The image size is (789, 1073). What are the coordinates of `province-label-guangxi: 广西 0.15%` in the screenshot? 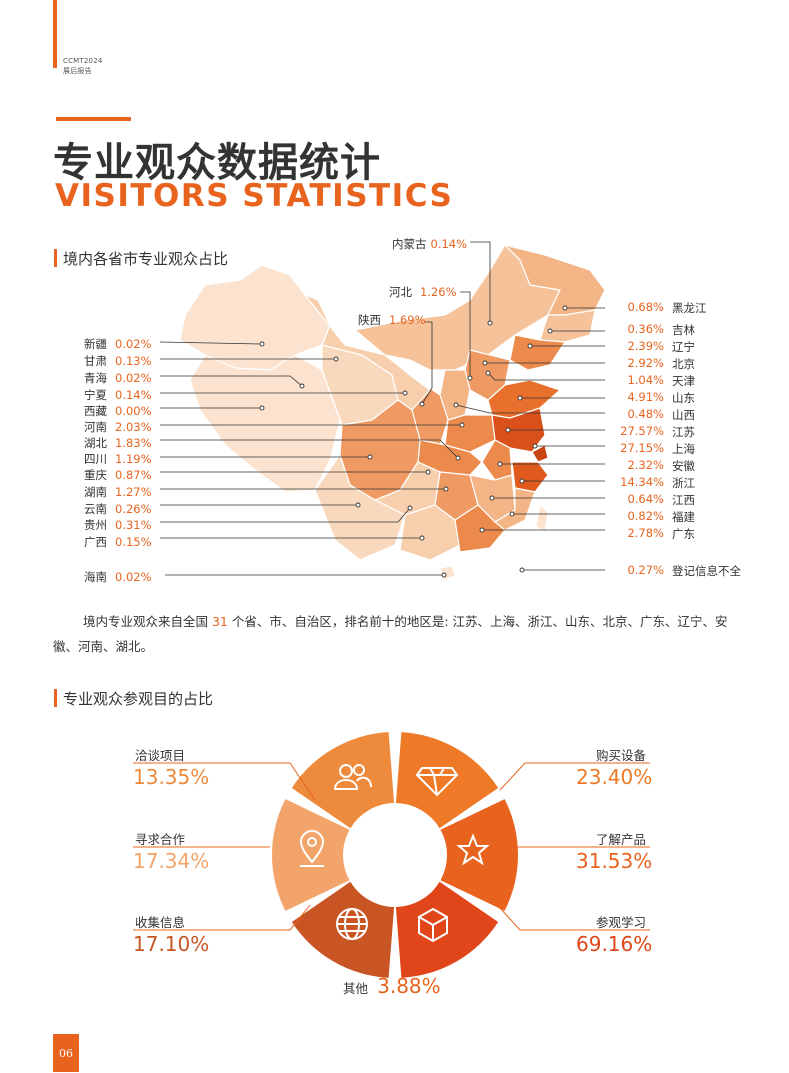 It's located at (118, 542).